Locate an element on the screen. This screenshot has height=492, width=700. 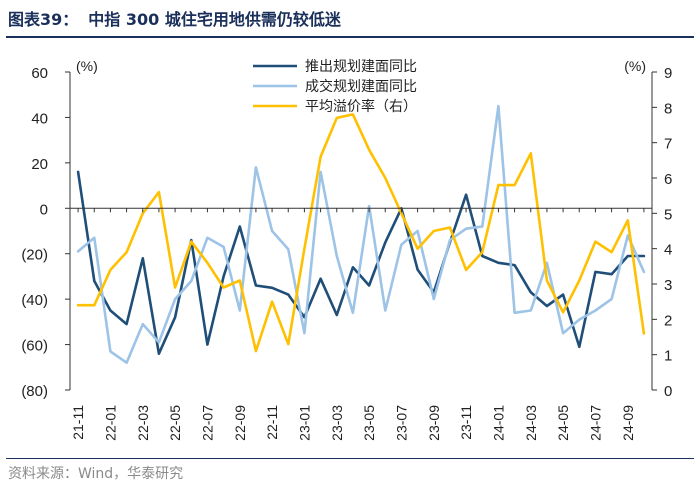
y-right-tick-label: 8 is located at coordinates (668, 108).